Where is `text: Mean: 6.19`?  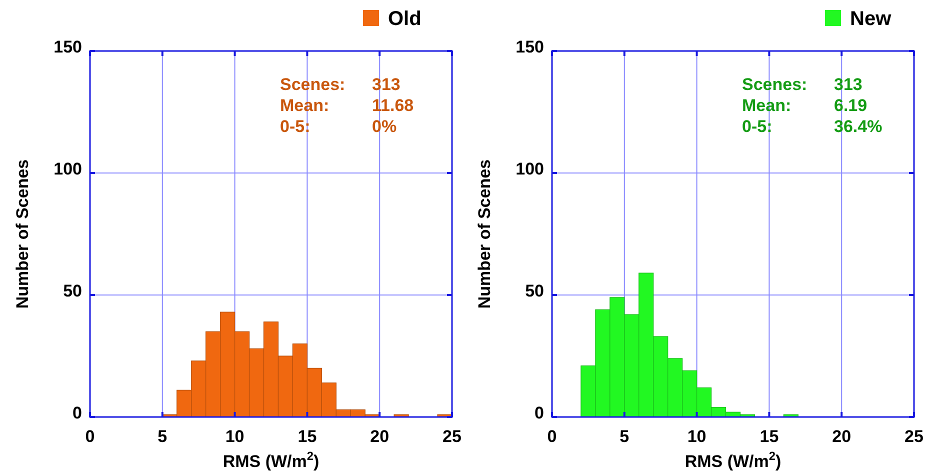 text: Mean: 6.19 is located at coordinates (805, 105).